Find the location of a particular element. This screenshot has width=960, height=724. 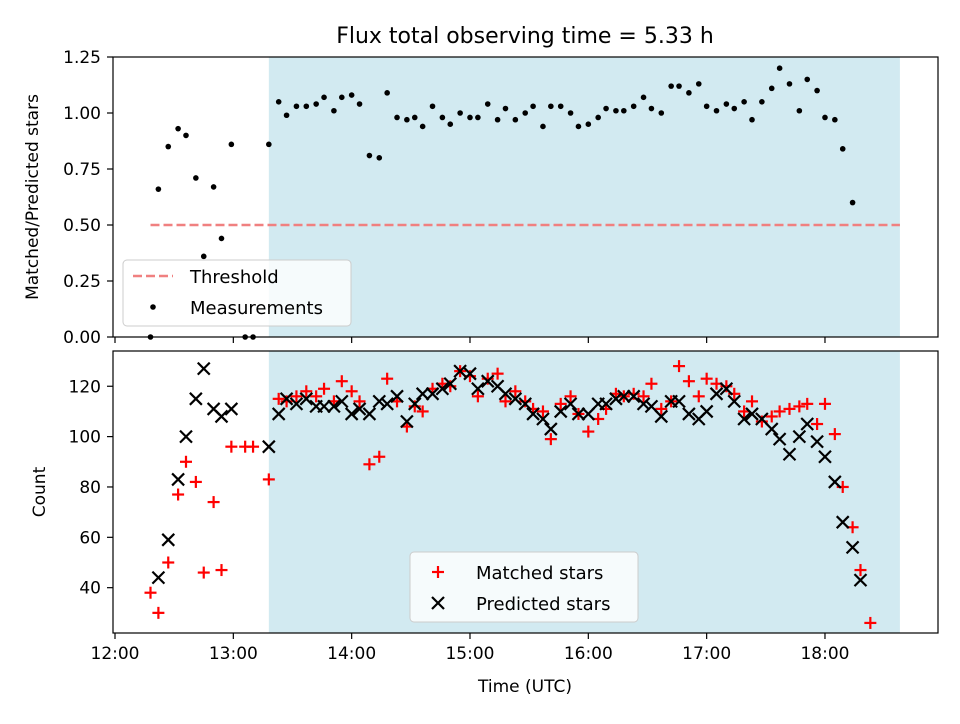

x-tick-label: 17:00 is located at coordinates (706, 654).